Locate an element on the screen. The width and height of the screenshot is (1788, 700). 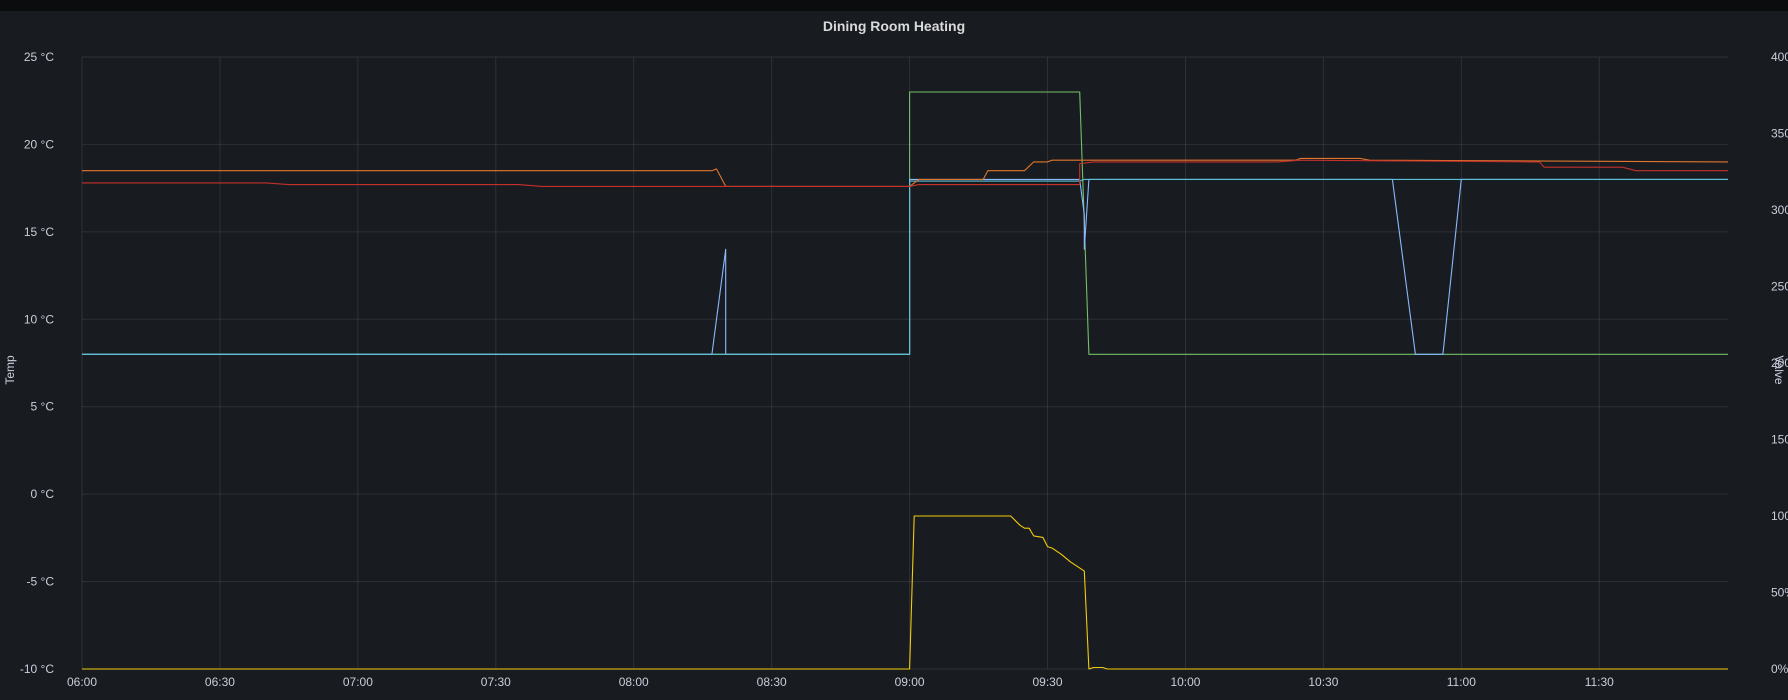
y-right-tick-label: 100% is located at coordinates (1779, 516).